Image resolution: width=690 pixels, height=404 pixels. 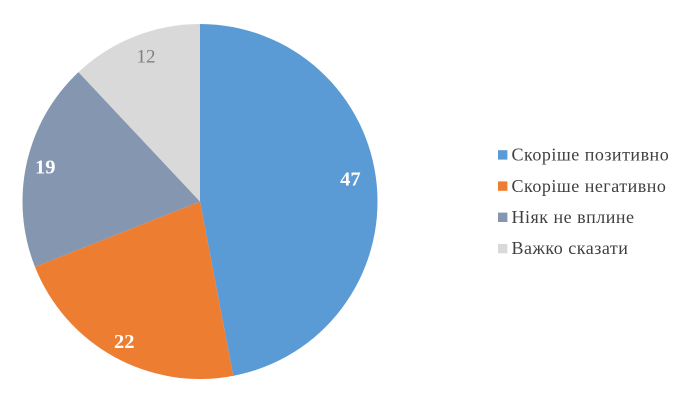 What do you see at coordinates (146, 57) in the screenshot?
I see `svg-text: 12` at bounding box center [146, 57].